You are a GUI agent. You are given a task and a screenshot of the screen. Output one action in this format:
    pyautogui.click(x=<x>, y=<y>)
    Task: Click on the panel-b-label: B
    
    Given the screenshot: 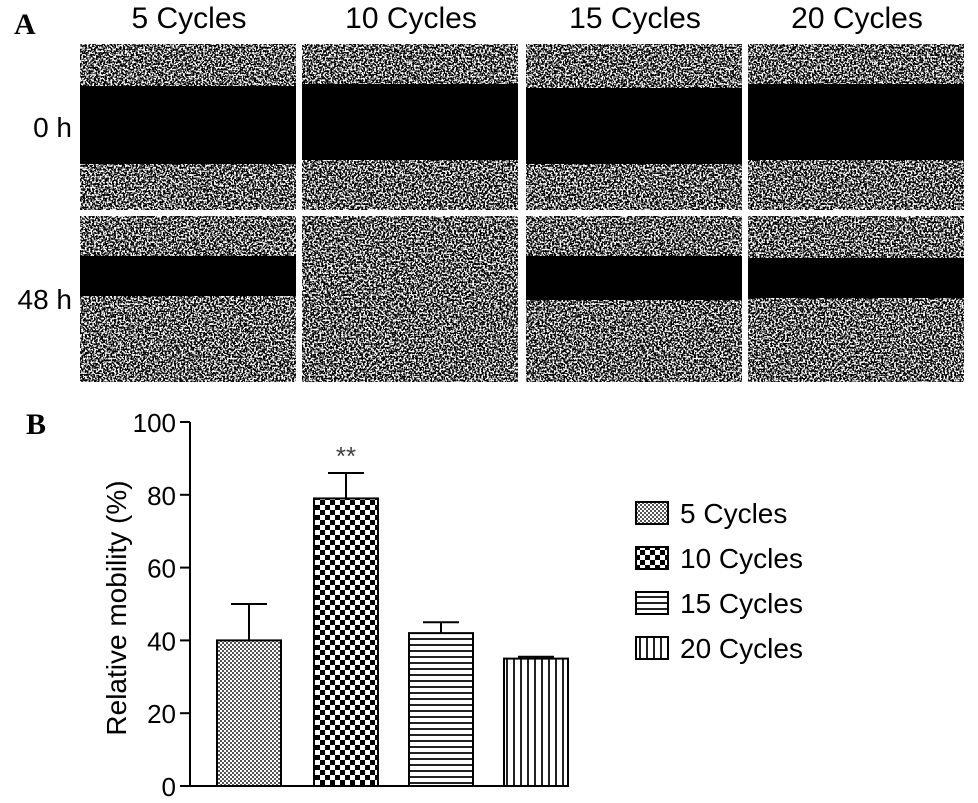 What is the action you would take?
    pyautogui.click(x=36, y=424)
    